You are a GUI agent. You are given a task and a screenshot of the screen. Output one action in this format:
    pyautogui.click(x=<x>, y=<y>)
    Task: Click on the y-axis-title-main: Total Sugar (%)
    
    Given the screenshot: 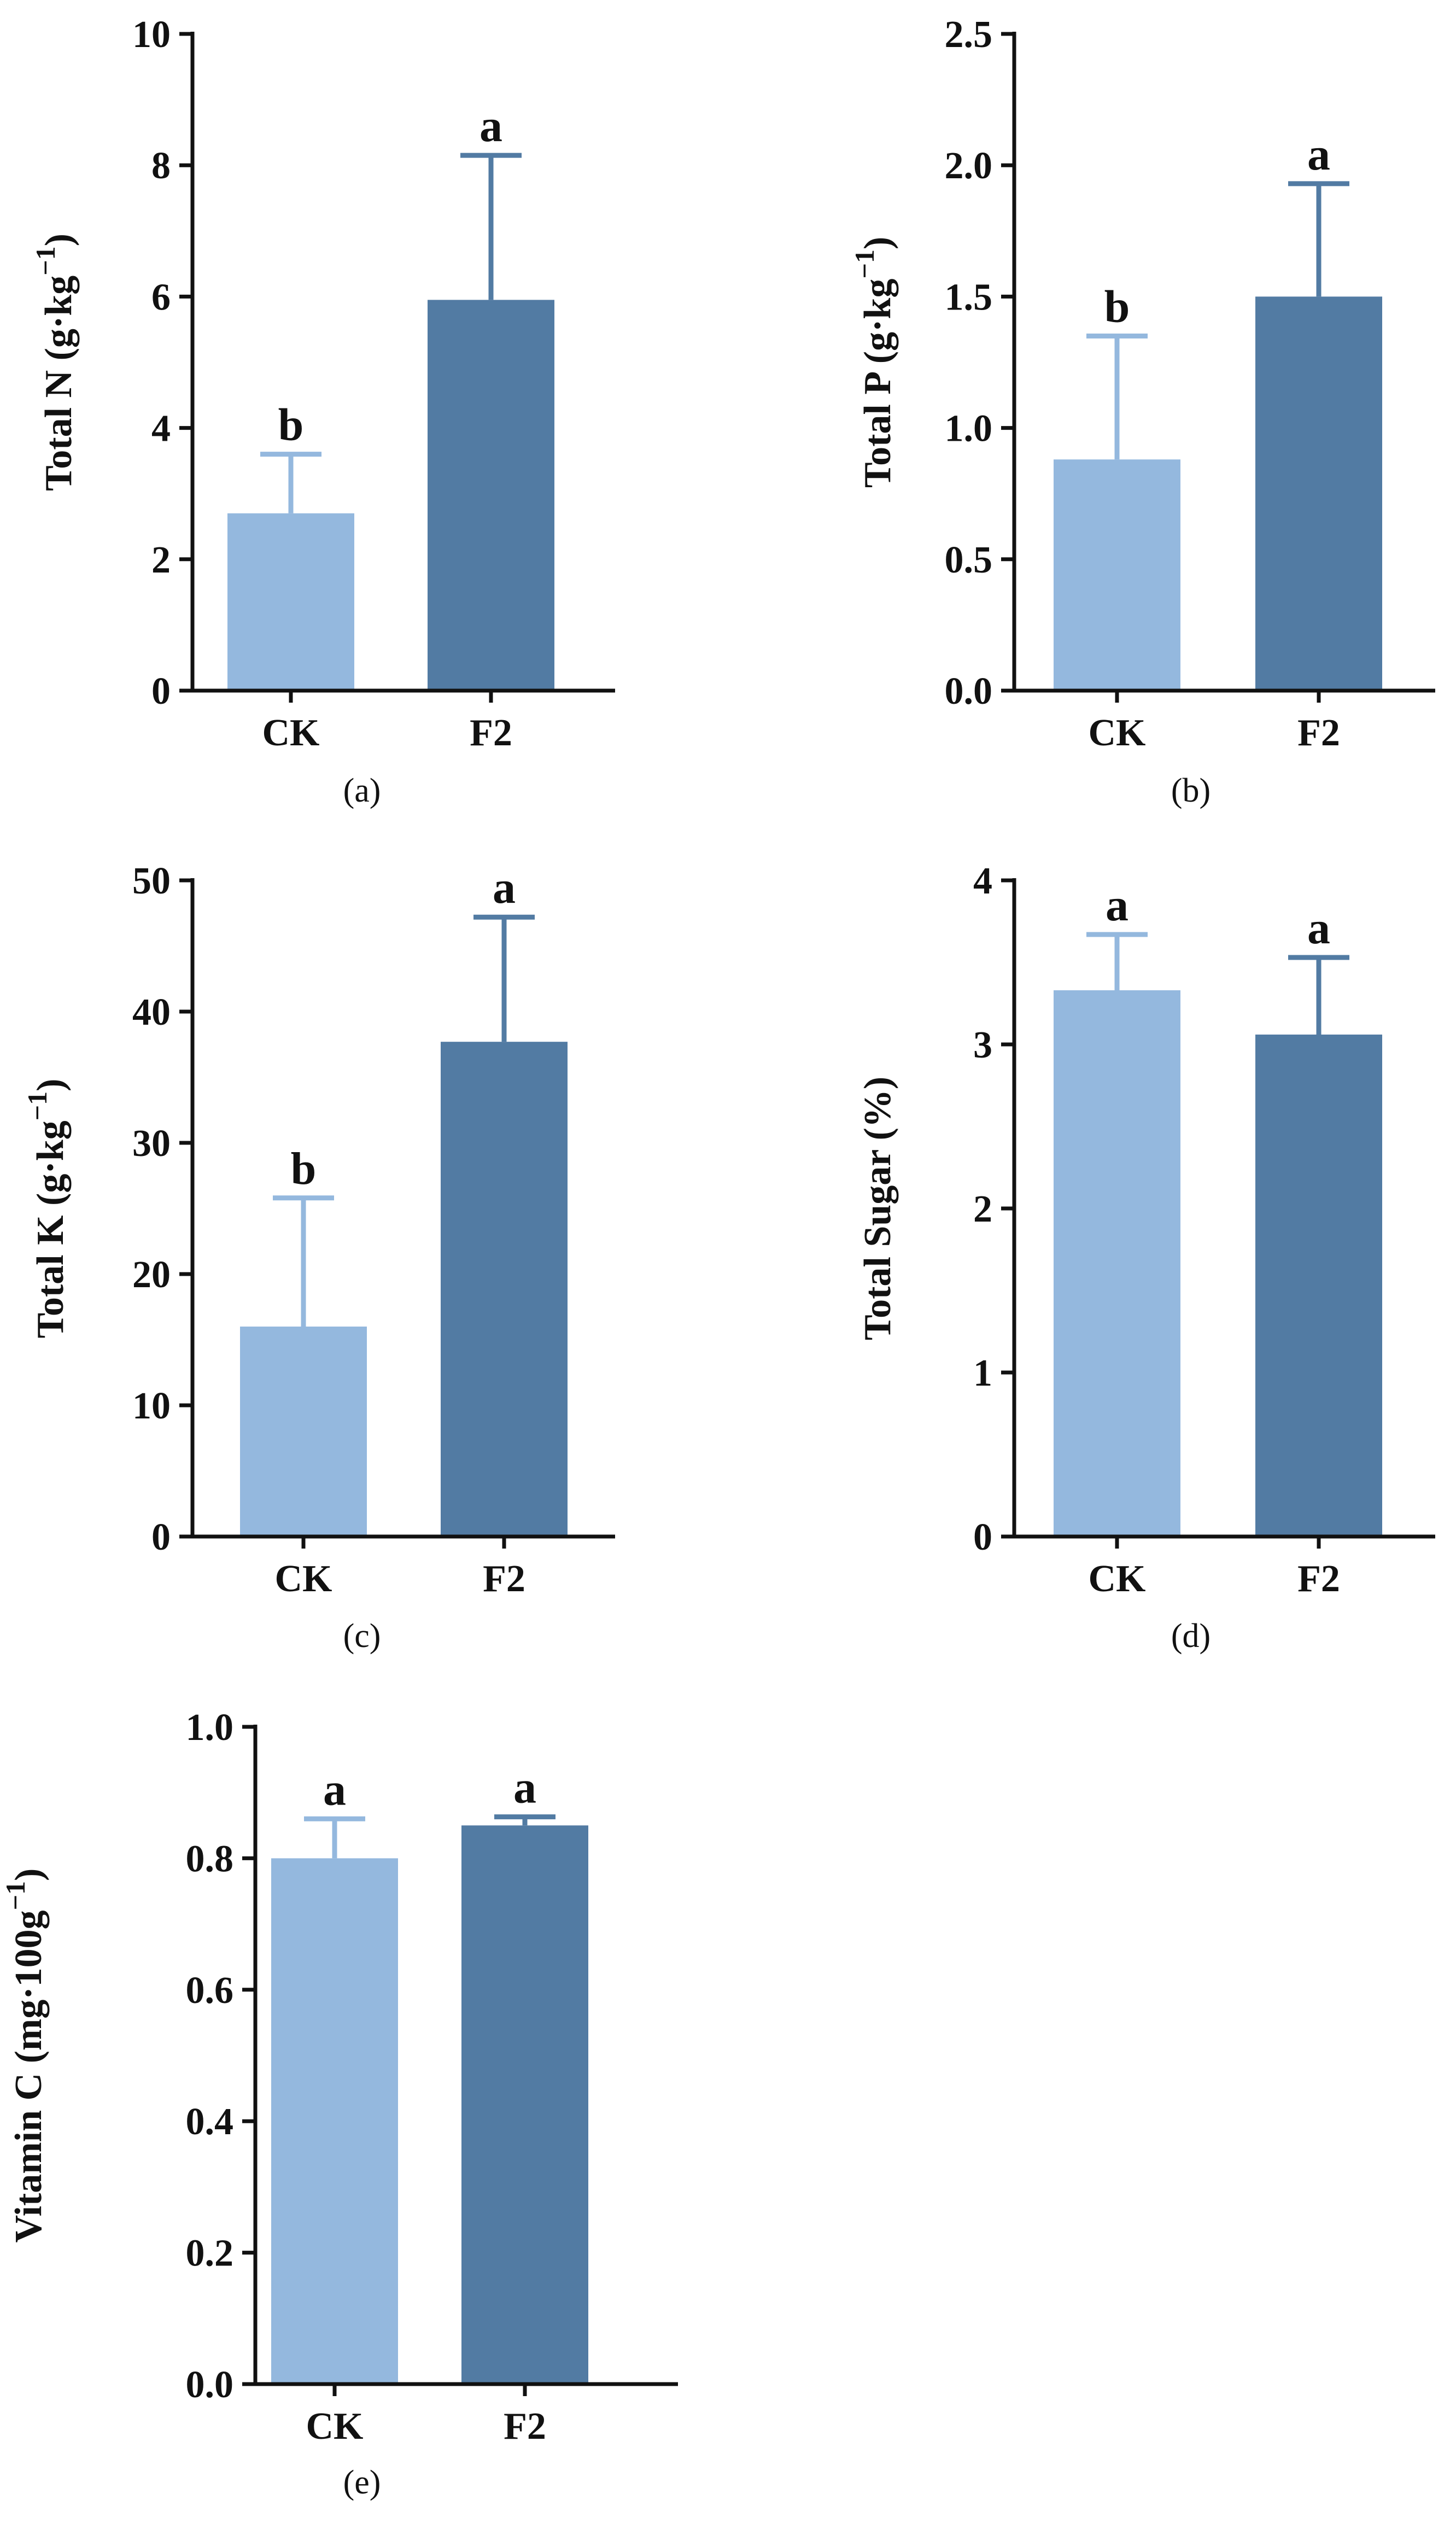 What is the action you would take?
    pyautogui.click(x=878, y=1208)
    